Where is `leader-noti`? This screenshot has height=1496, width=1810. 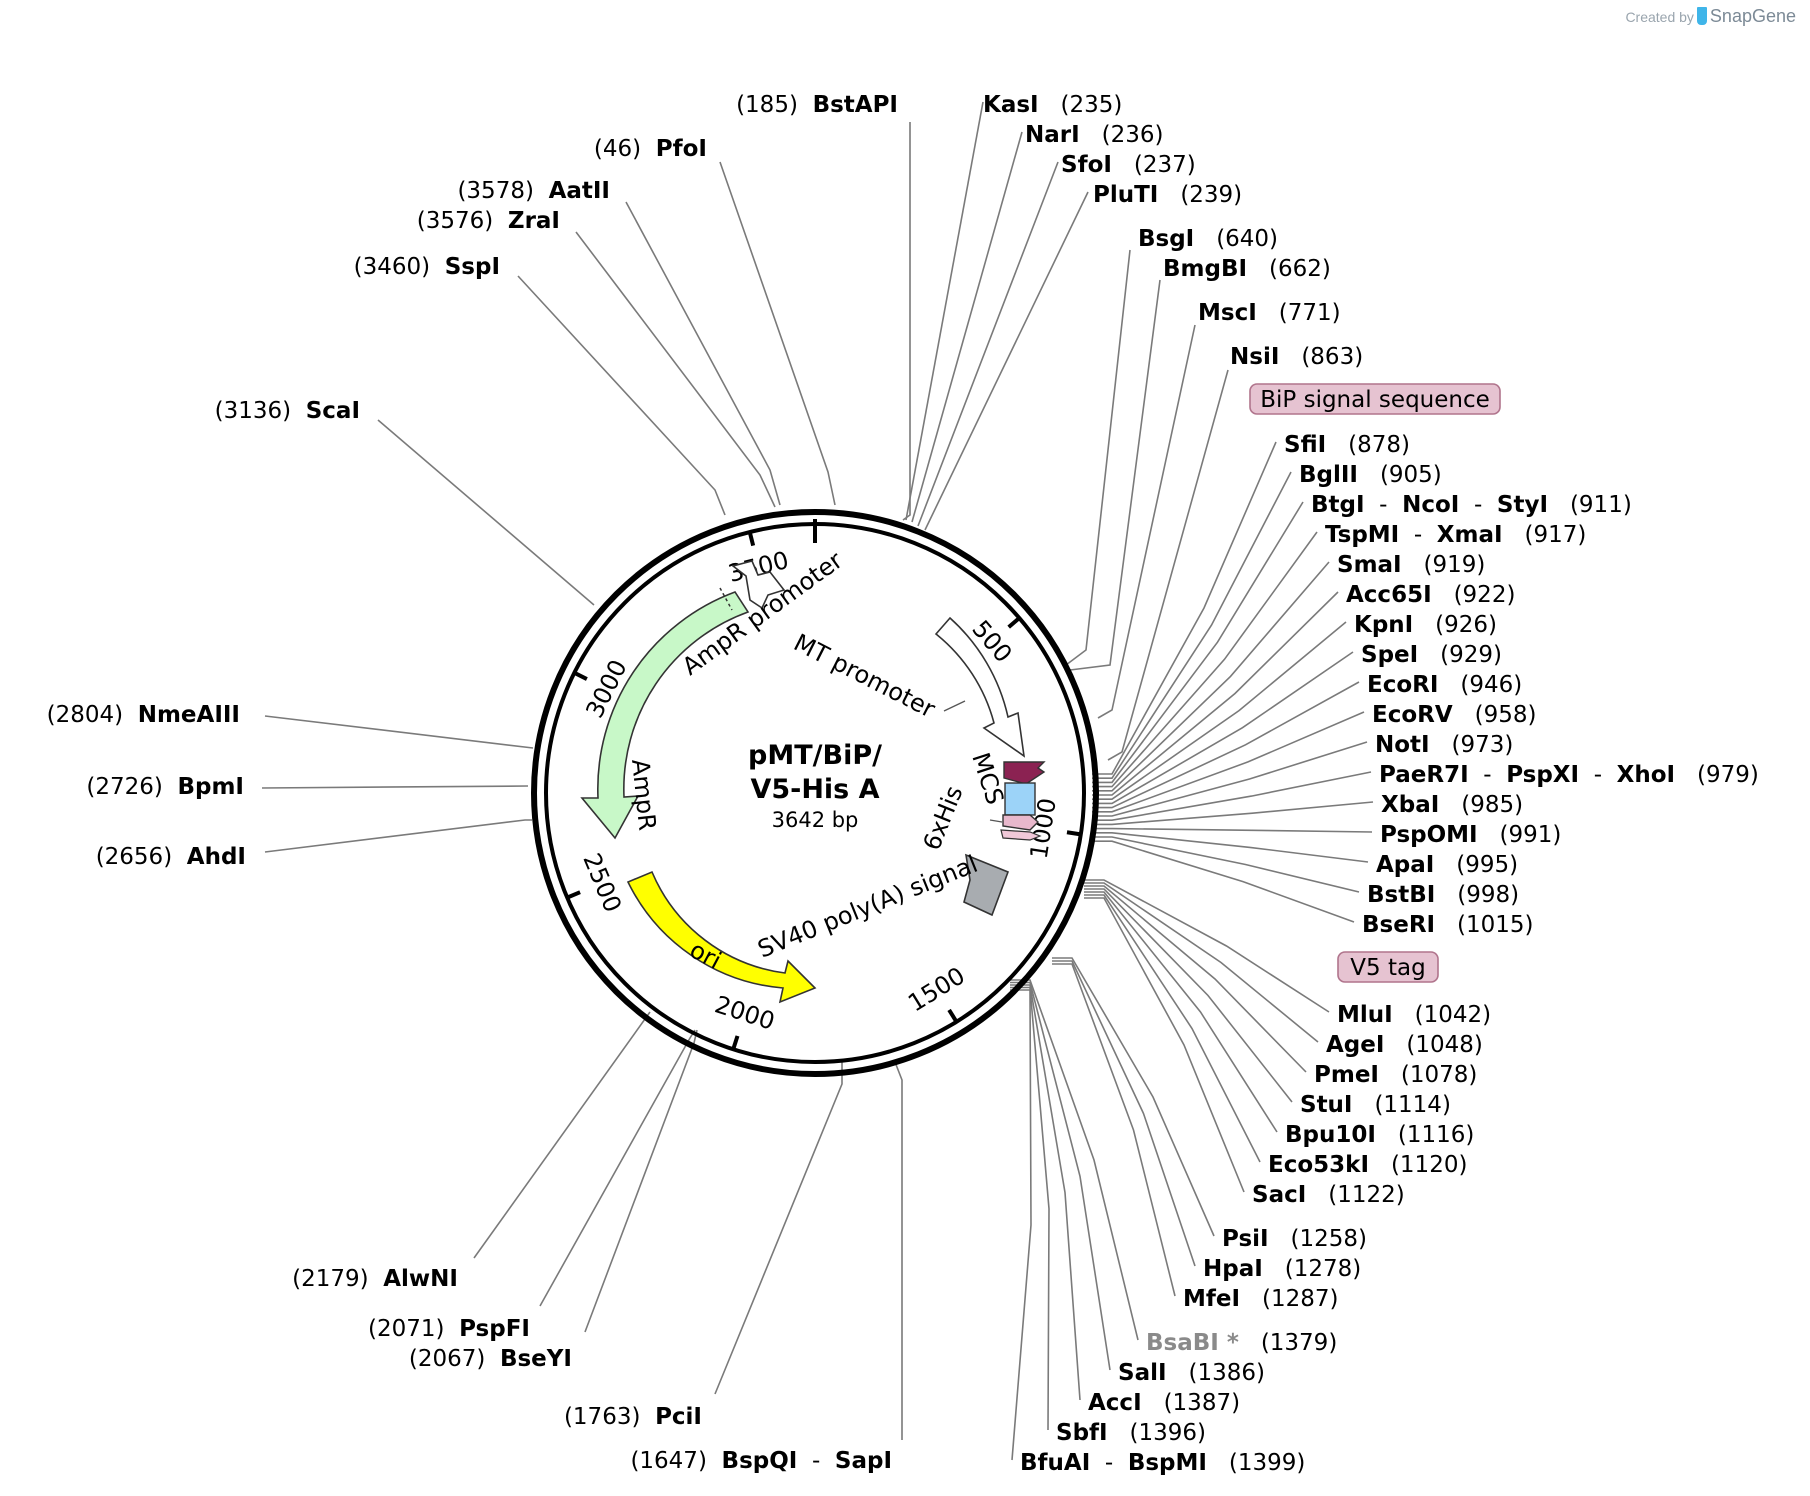 leader-noti is located at coordinates (1230, 779).